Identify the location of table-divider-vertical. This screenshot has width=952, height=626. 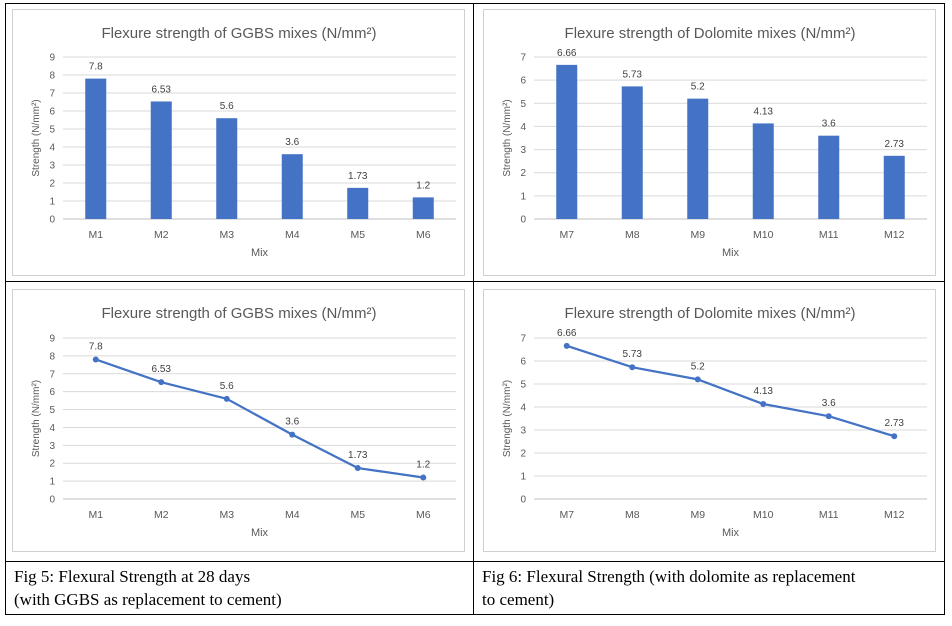
(473, 309).